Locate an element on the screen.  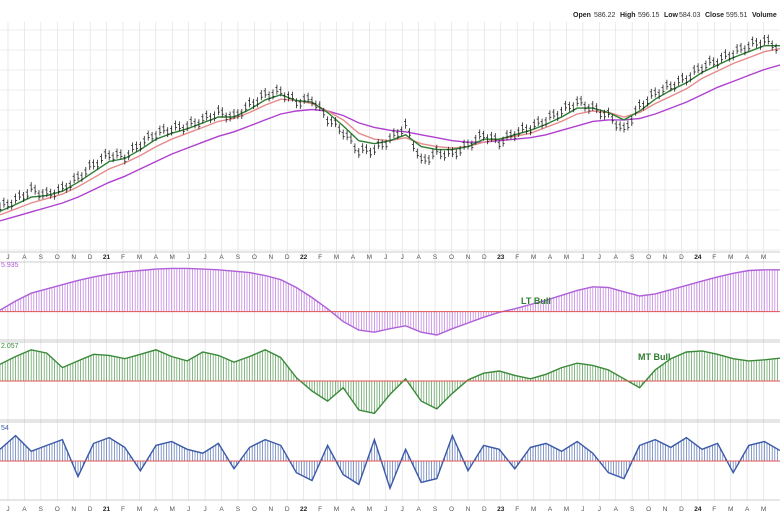
x-tick-label: J is located at coordinates (582, 257).